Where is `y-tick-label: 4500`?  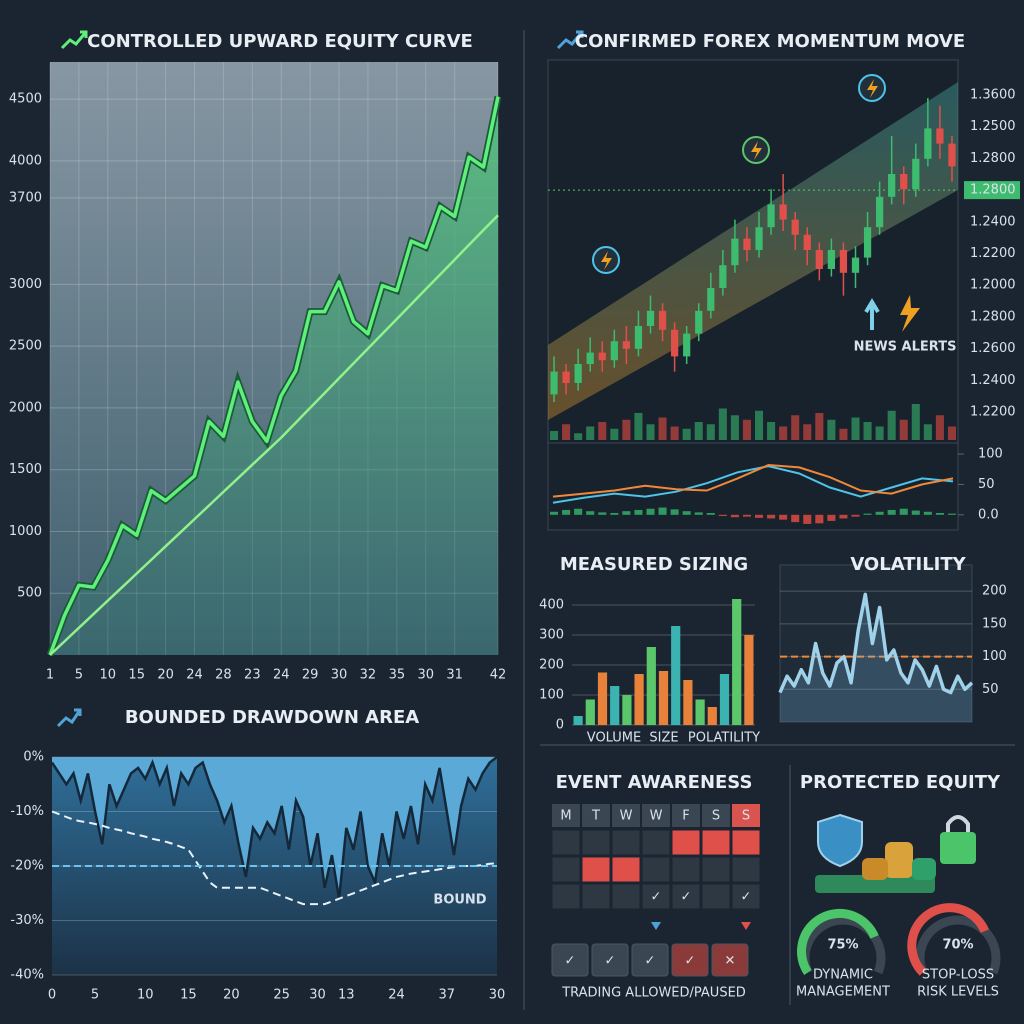 y-tick-label: 4500 is located at coordinates (25, 99).